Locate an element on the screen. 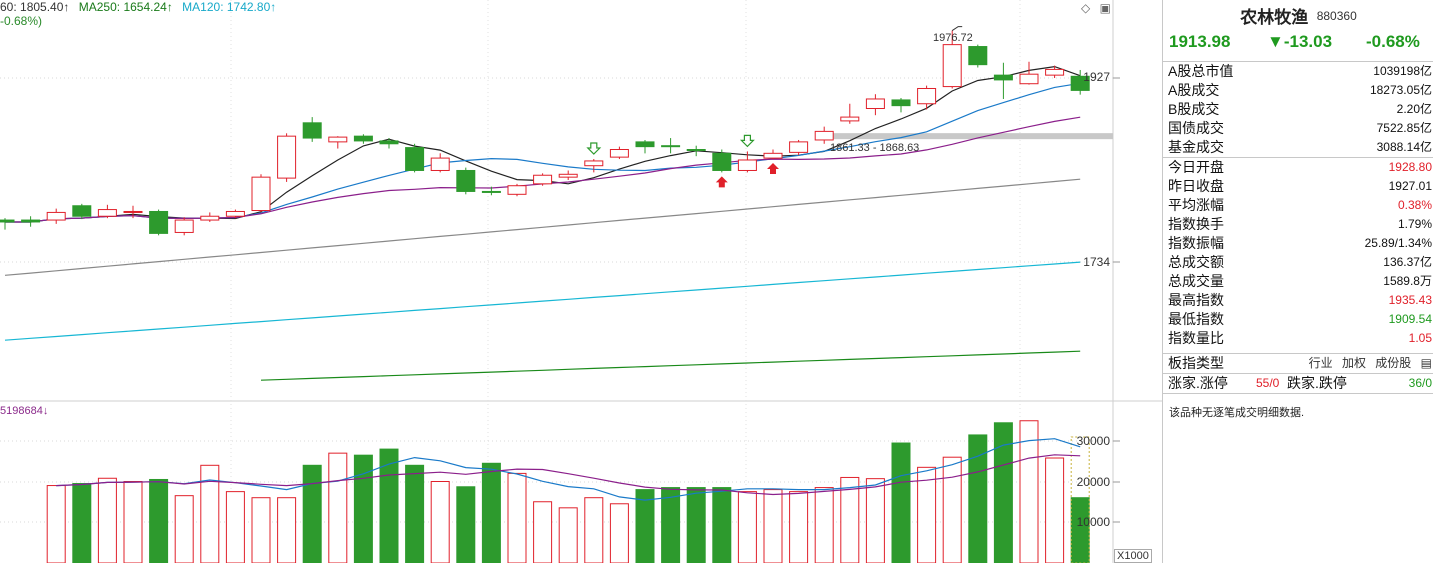 Image resolution: width=1433 pixels, height=563 pixels. updown-row: 涨家.涨停 55/0 跌家.跌停 36/0 is located at coordinates (1298, 383).